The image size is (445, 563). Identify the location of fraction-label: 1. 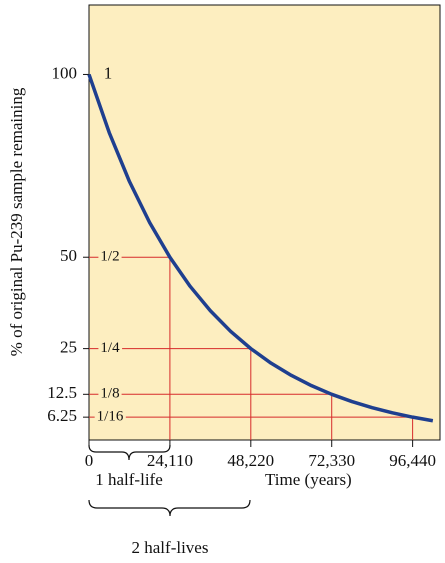
(108, 72).